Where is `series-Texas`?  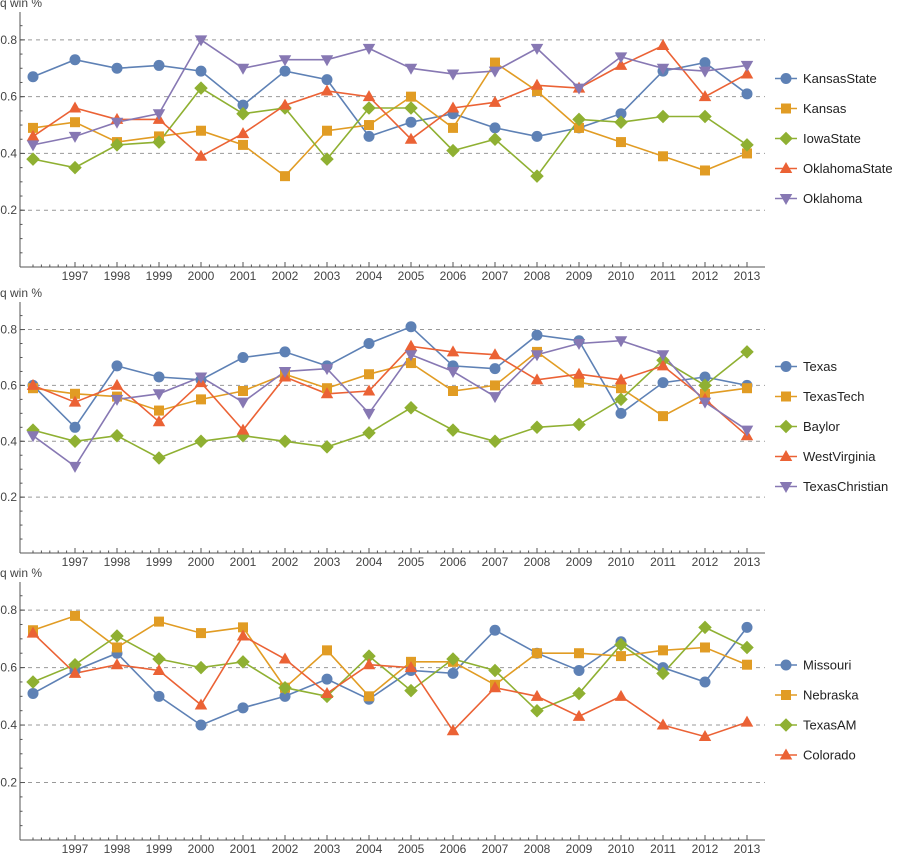 series-Texas is located at coordinates (390, 377).